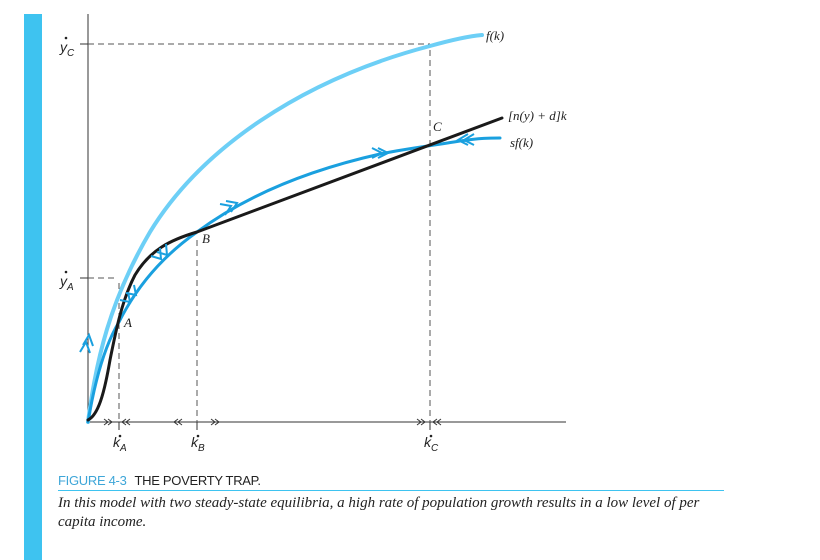 This screenshot has width=820, height=560. I want to click on production-label: f(k), so click(495, 35).